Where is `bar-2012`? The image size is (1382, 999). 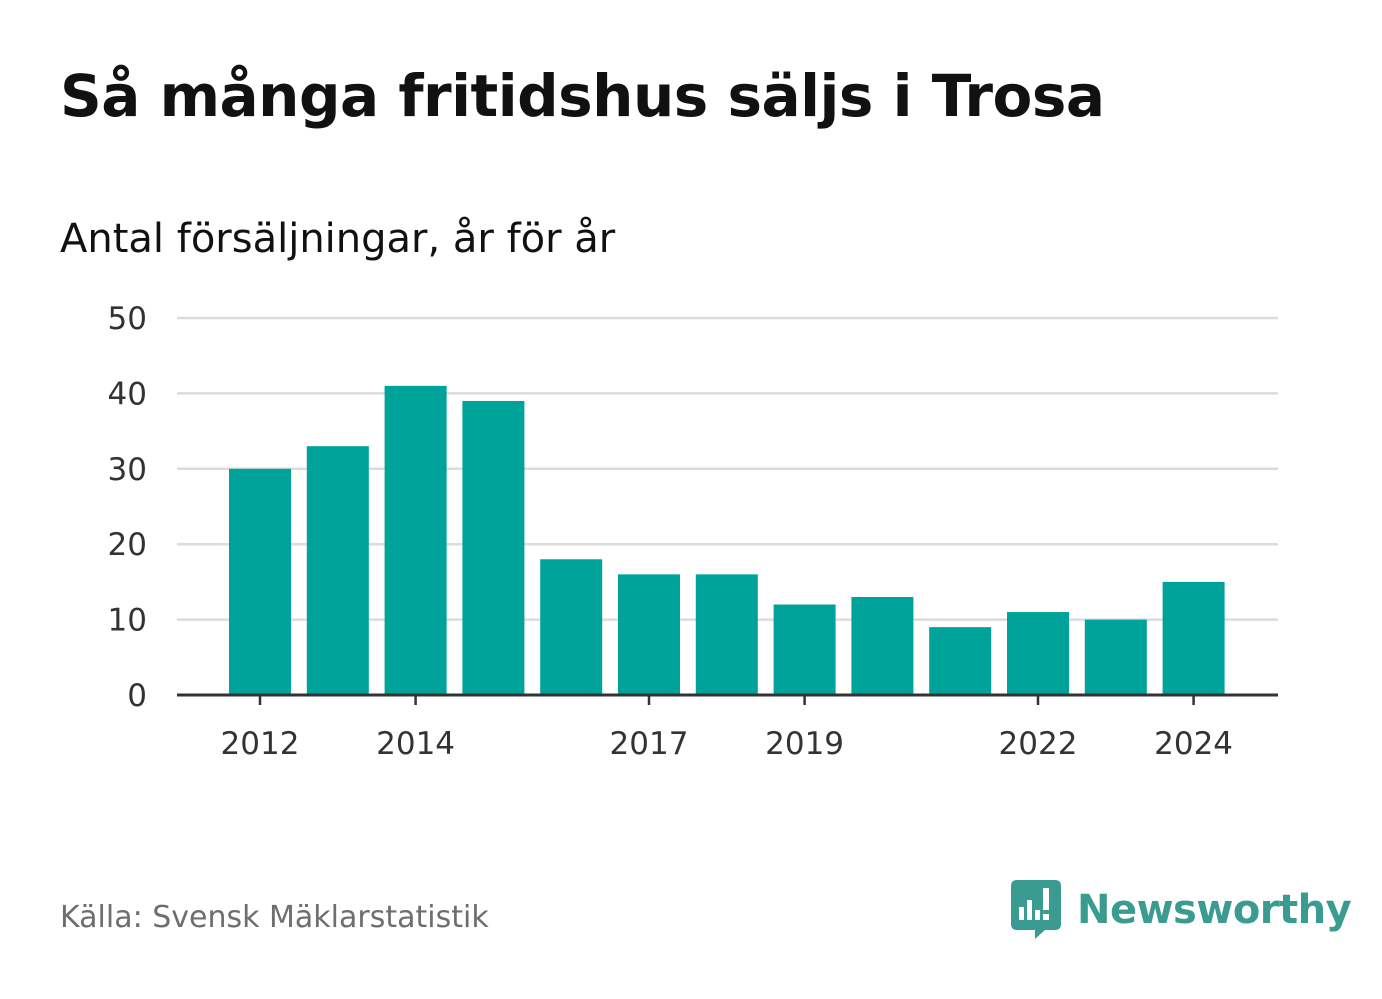
bar-2012 is located at coordinates (260, 581).